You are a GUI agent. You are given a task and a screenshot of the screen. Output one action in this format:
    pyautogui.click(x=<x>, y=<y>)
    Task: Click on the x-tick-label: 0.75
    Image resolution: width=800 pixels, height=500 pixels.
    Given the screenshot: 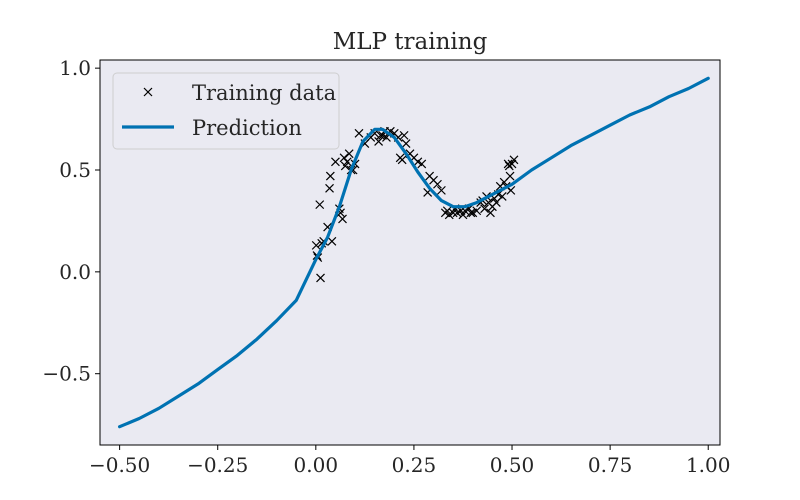 What is the action you would take?
    pyautogui.click(x=610, y=465)
    